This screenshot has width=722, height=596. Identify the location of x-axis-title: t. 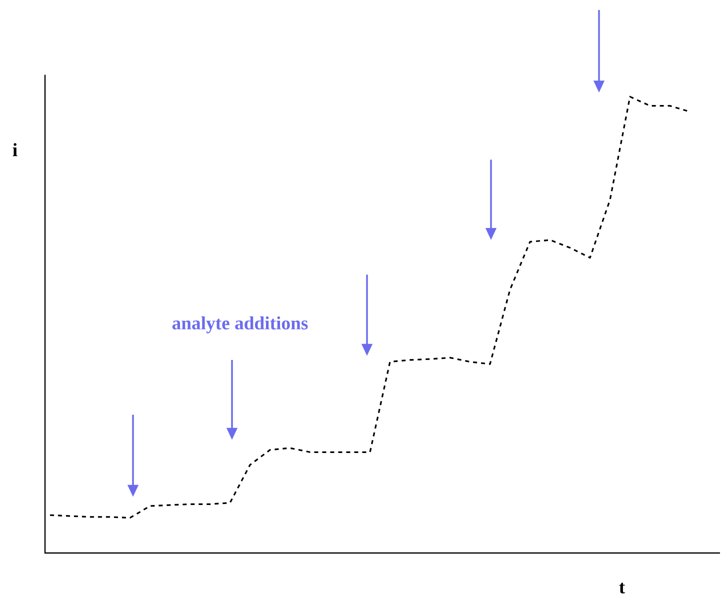
(622, 588).